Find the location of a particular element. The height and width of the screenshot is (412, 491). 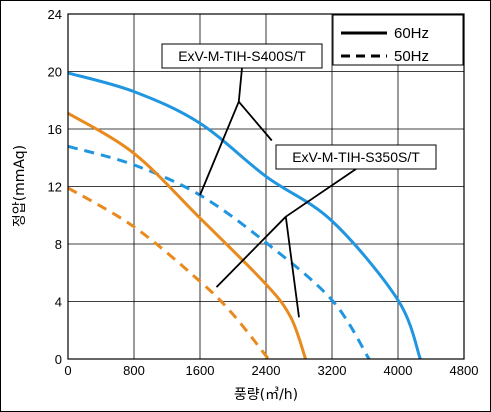

x-tick-label: 0 is located at coordinates (67, 370).